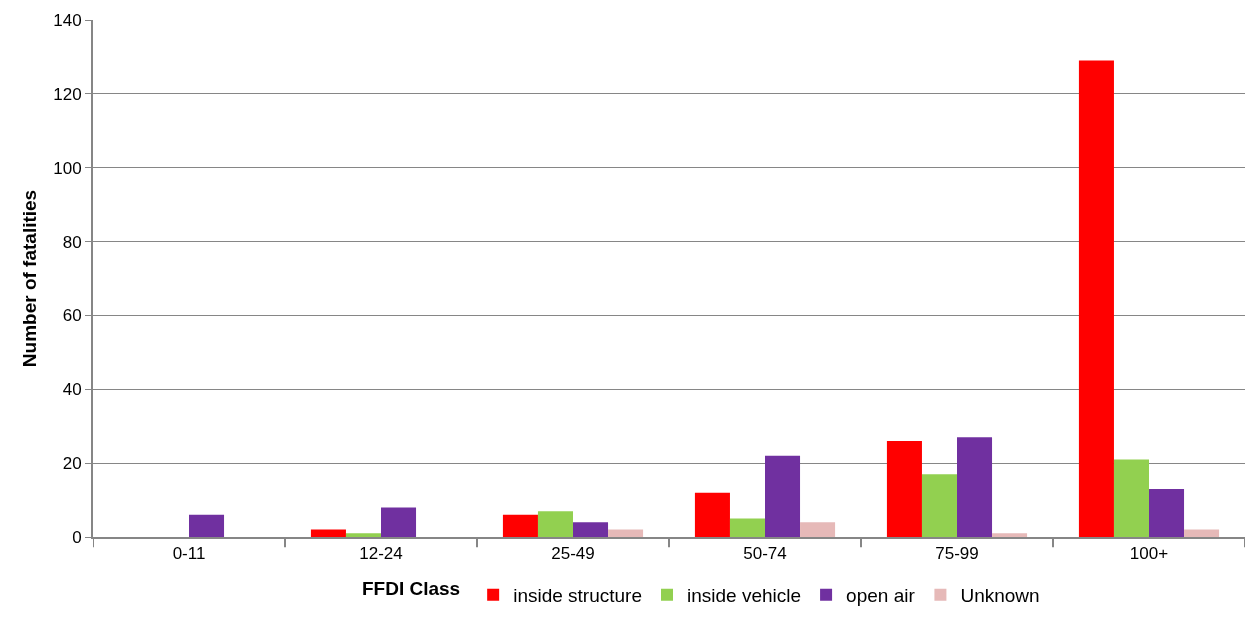 The width and height of the screenshot is (1248, 617). What do you see at coordinates (67, 20) in the screenshot?
I see `y-tick-label: 140` at bounding box center [67, 20].